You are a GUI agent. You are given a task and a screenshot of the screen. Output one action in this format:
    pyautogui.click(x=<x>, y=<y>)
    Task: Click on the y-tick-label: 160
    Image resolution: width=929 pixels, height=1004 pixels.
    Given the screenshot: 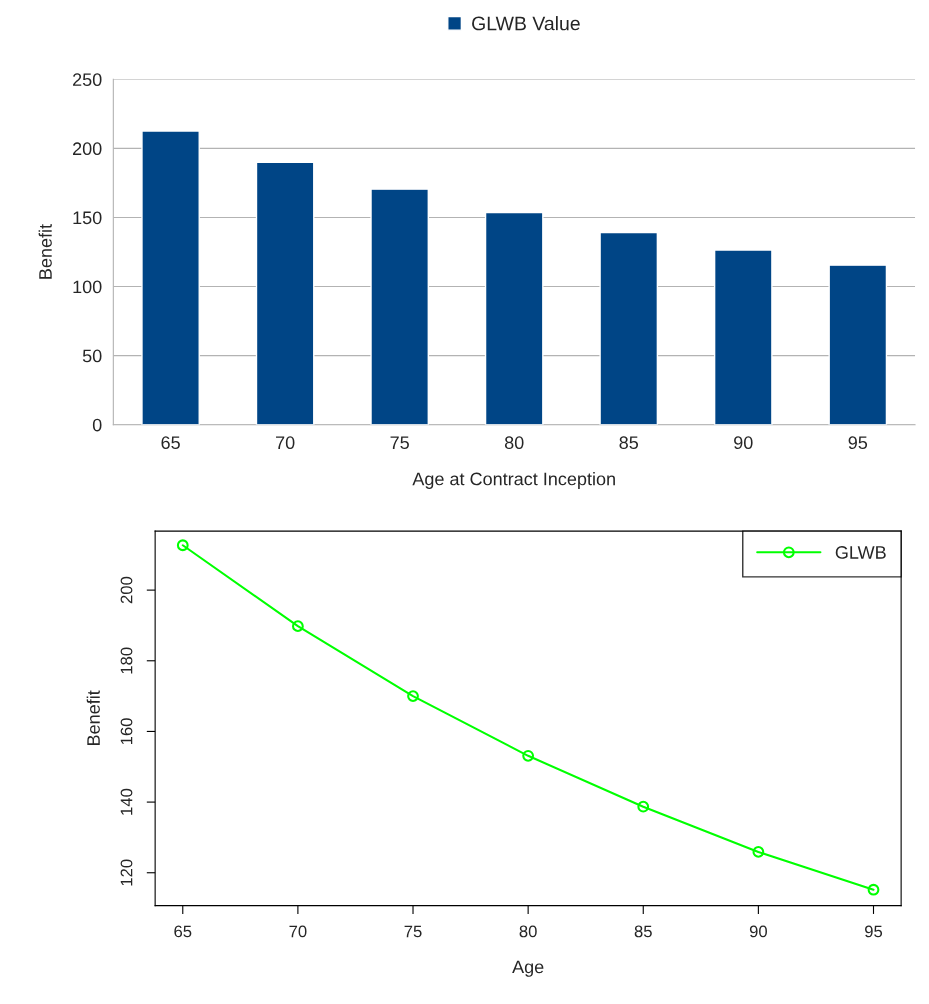 What is the action you would take?
    pyautogui.click(x=126, y=731)
    